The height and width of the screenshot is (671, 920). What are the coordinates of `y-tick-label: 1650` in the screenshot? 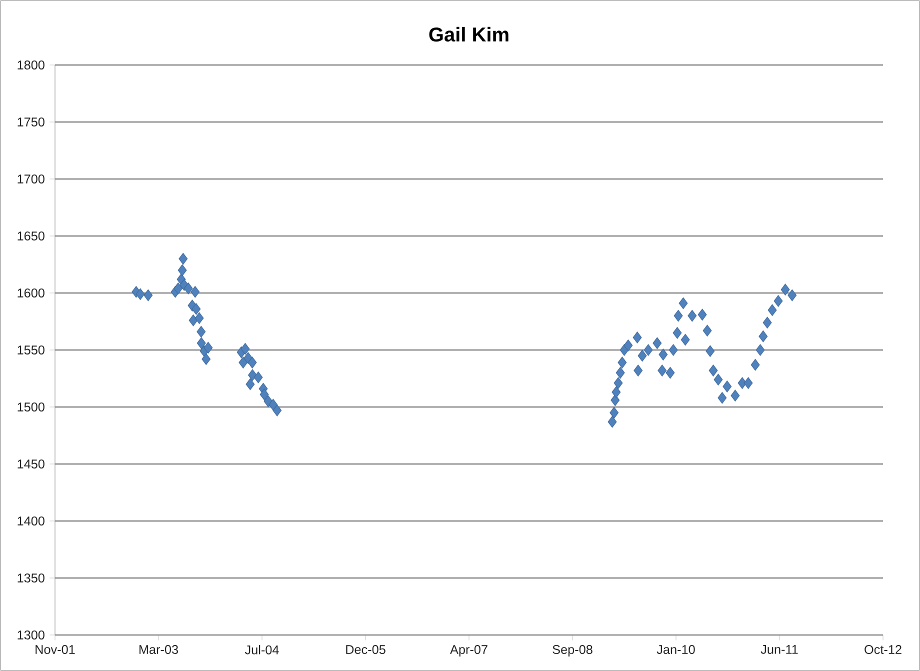 It's located at (31, 236).